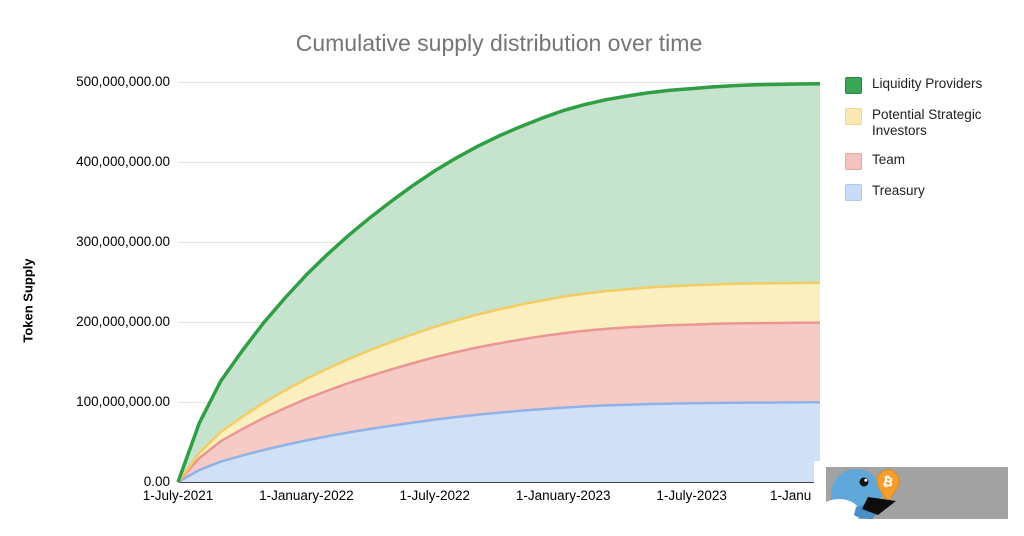  What do you see at coordinates (791, 495) in the screenshot?
I see `x-tick-label: 1-Janu` at bounding box center [791, 495].